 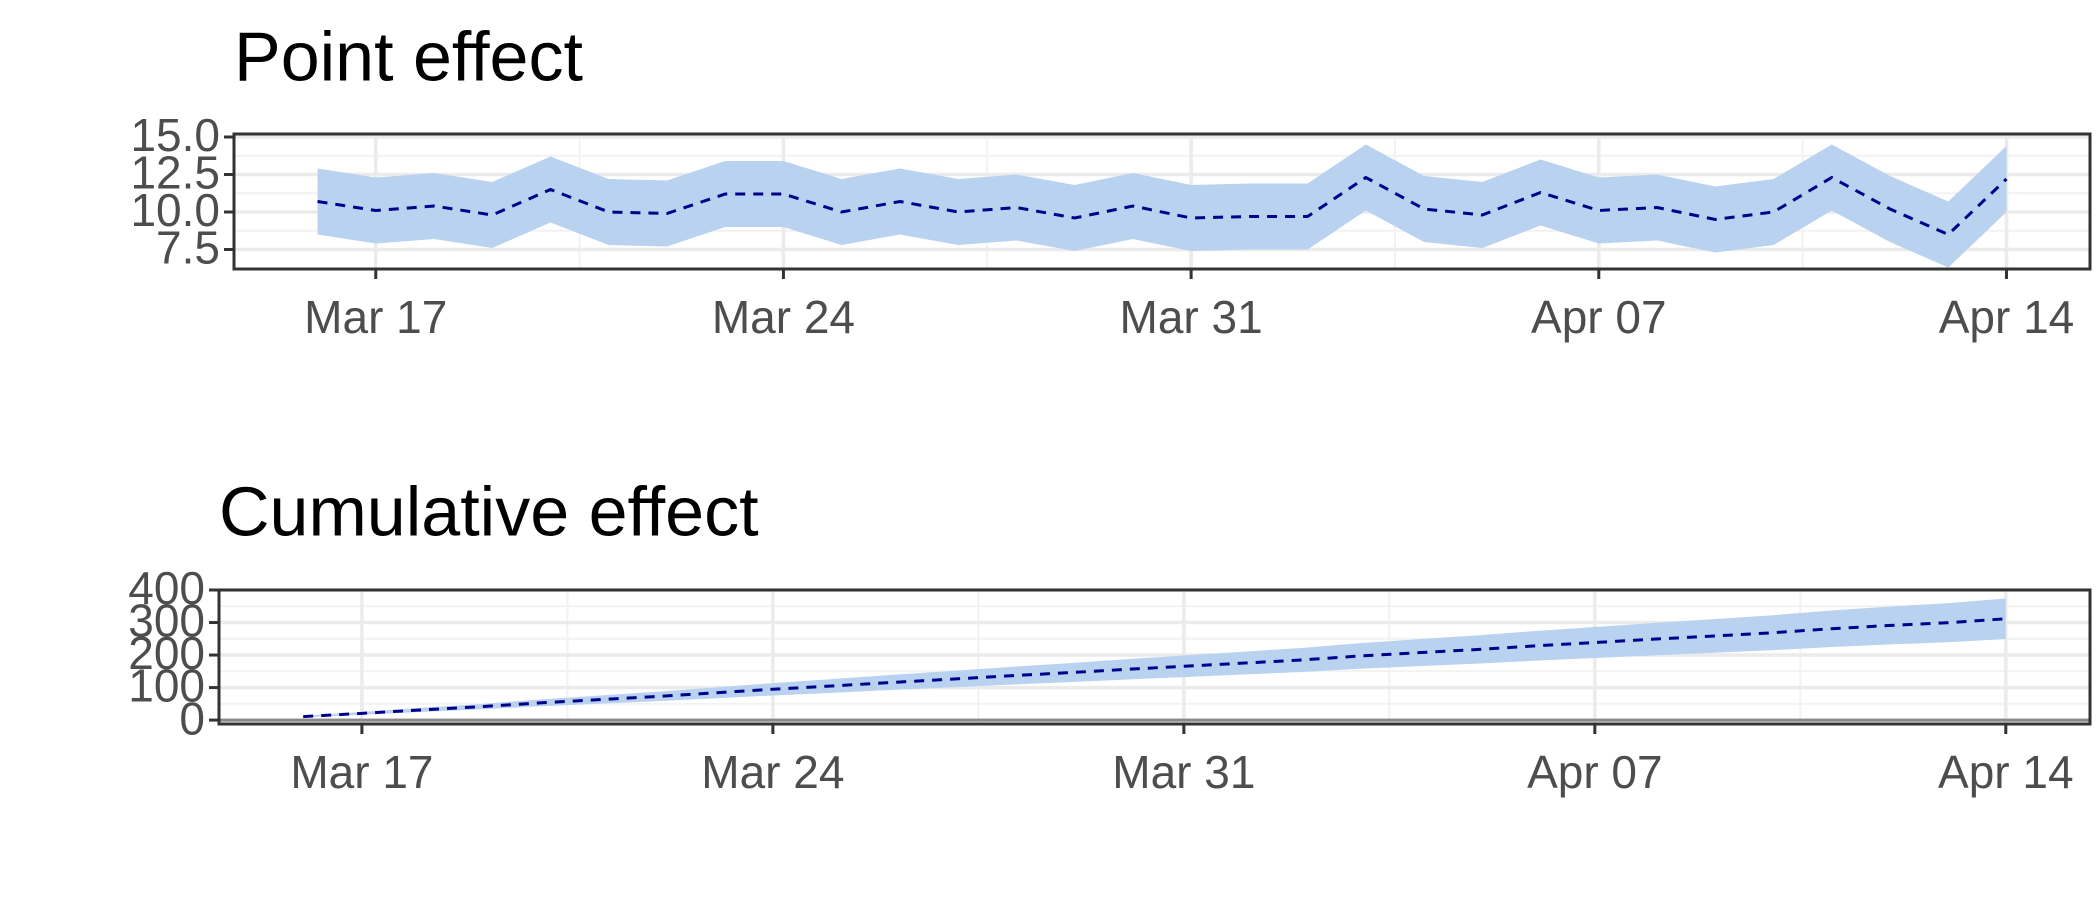 What do you see at coordinates (166, 686) in the screenshot?
I see `y-tick-label: 100` at bounding box center [166, 686].